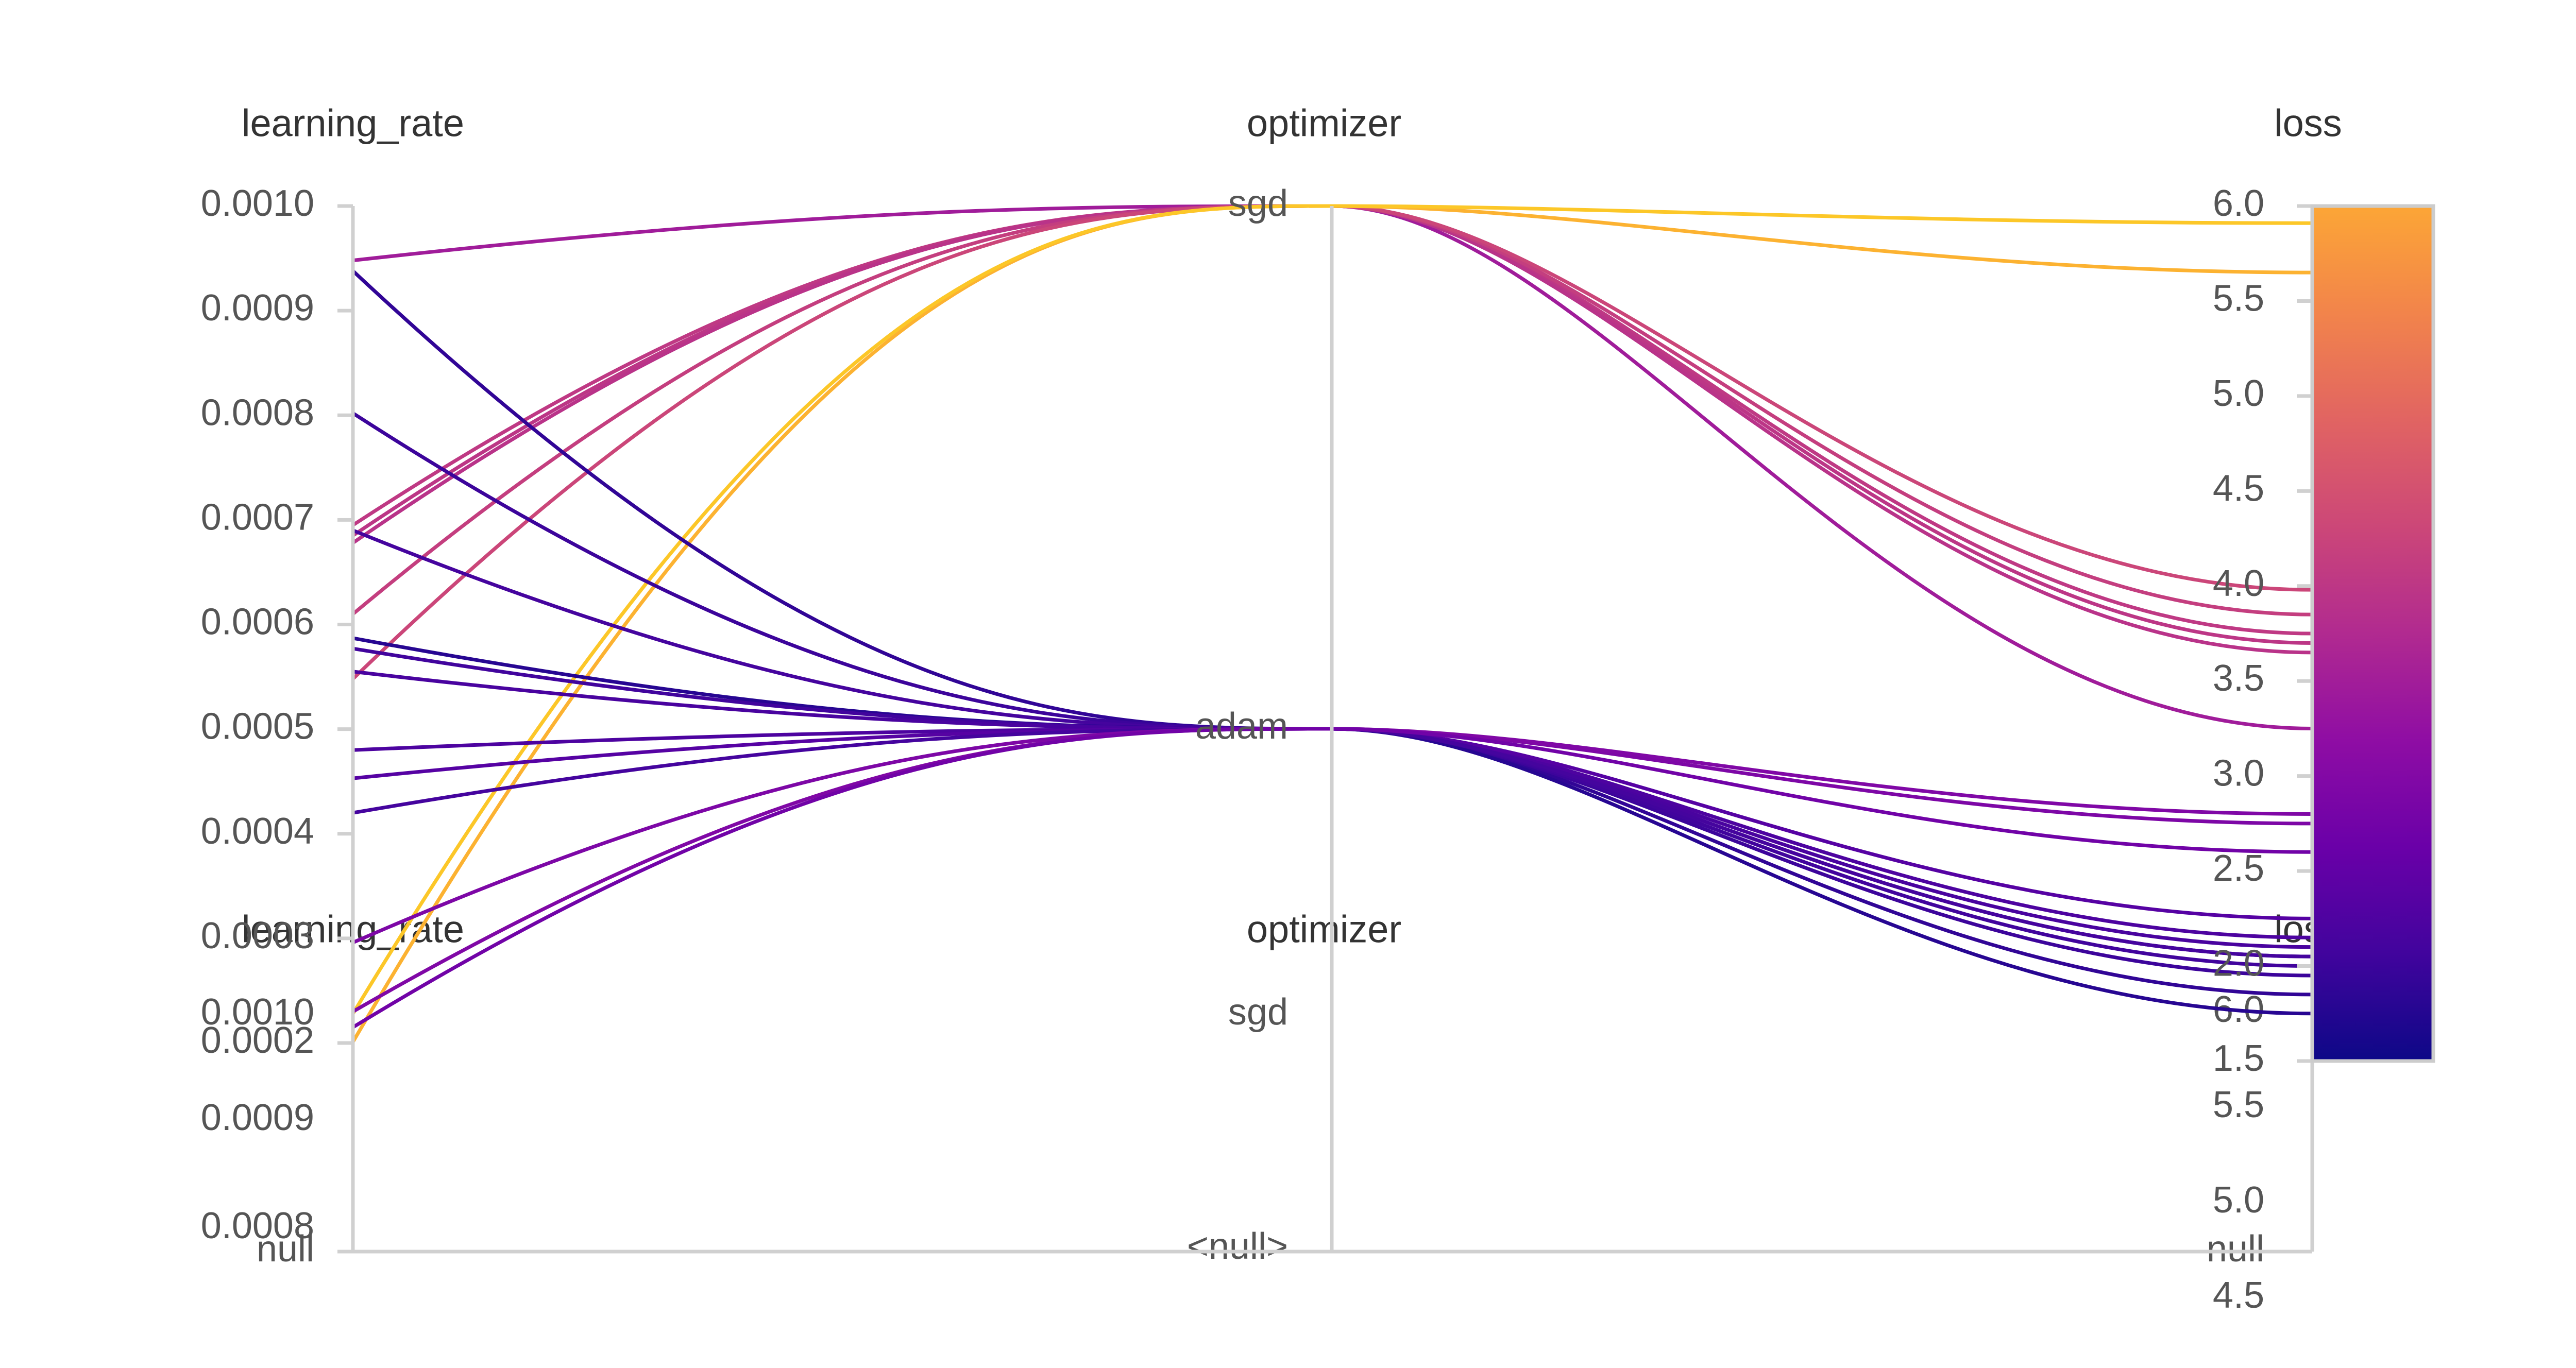 The image size is (2576, 1368). I want to click on overlay-loss-tick-label: 5.0, so click(2238, 1200).